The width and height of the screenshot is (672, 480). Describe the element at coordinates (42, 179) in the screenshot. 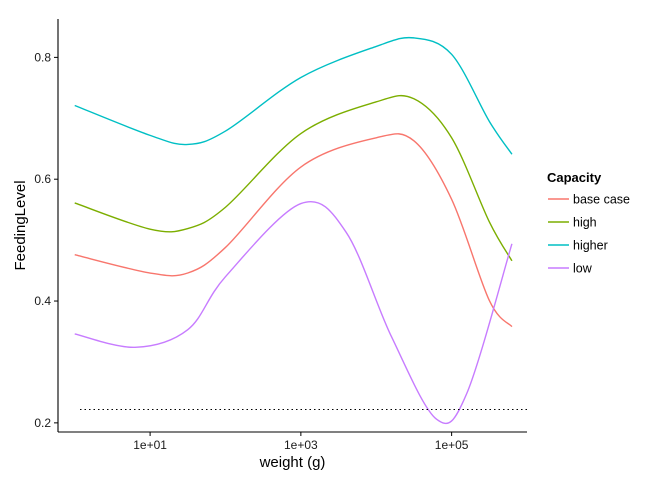

I see `y-tick-label: 0.6` at that location.